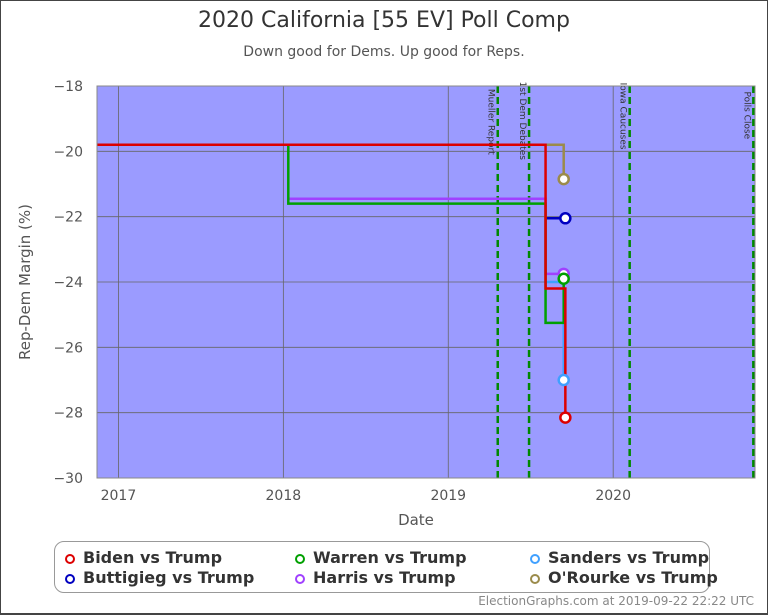  What do you see at coordinates (416, 520) in the screenshot?
I see `x-axis-label: Date` at bounding box center [416, 520].